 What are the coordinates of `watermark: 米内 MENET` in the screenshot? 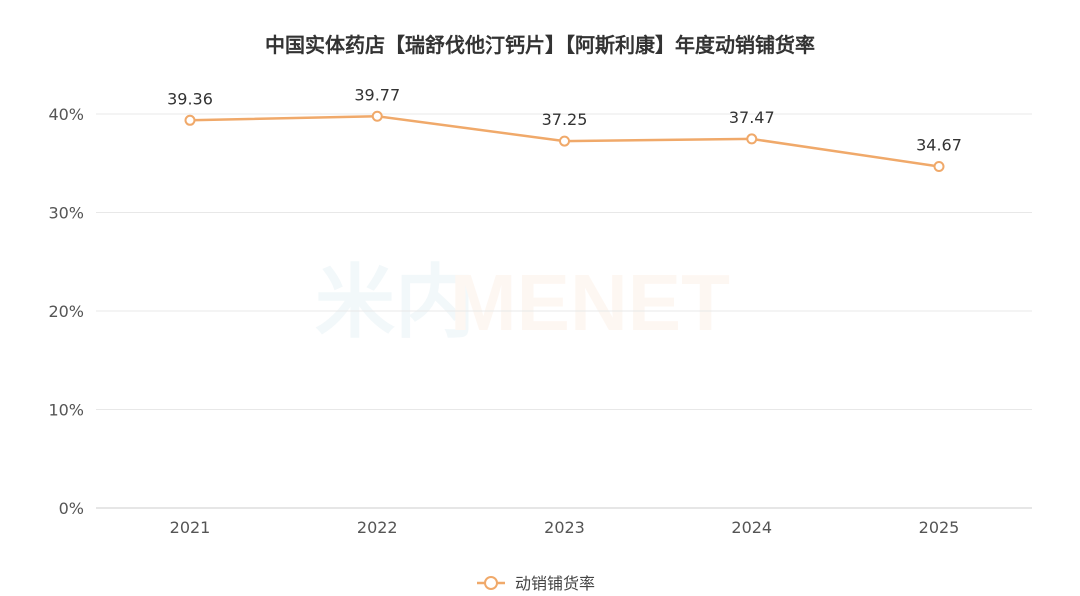 It's located at (522, 302).